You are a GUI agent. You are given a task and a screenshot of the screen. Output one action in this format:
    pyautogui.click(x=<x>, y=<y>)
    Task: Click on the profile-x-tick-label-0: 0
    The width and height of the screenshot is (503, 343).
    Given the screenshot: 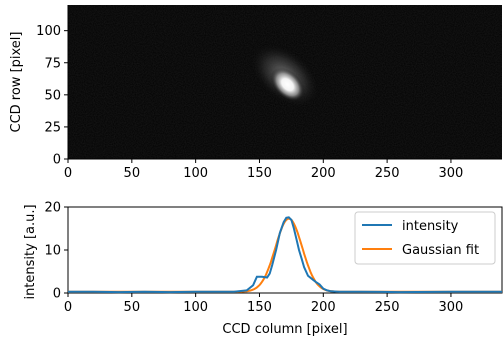 What is the action you would take?
    pyautogui.click(x=68, y=307)
    